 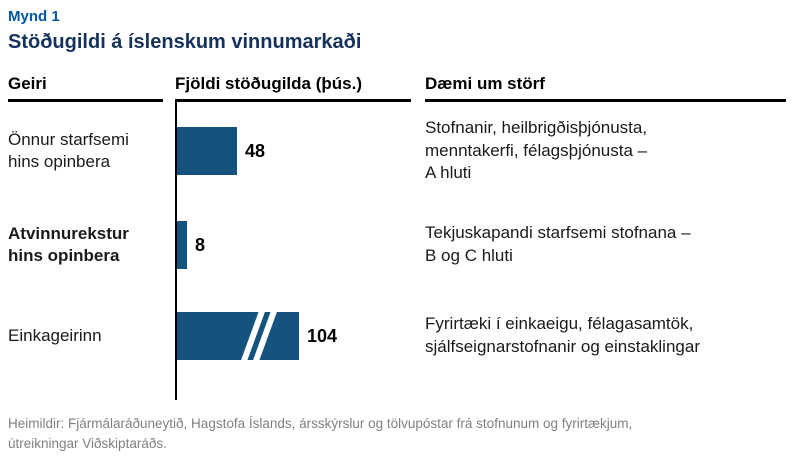 What do you see at coordinates (605, 86) in the screenshot?
I see `column-header-examples: Dæmi um störf` at bounding box center [605, 86].